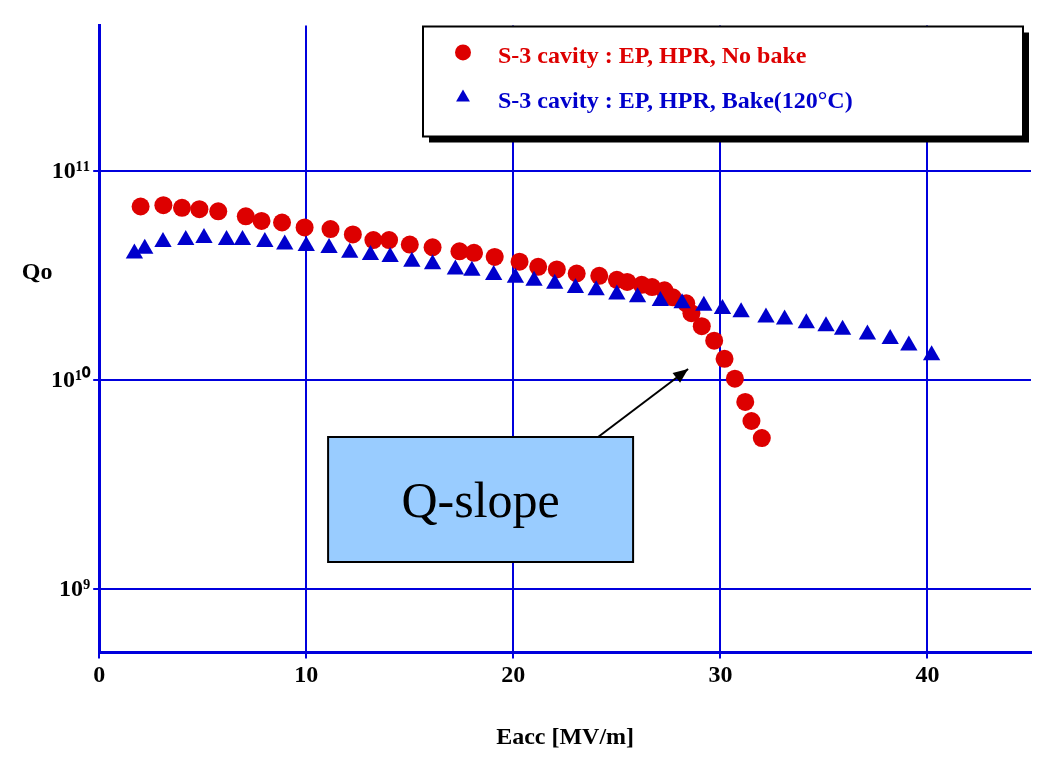 The width and height of the screenshot is (1051, 764). I want to click on y-axis-title: Qo, so click(37, 270).